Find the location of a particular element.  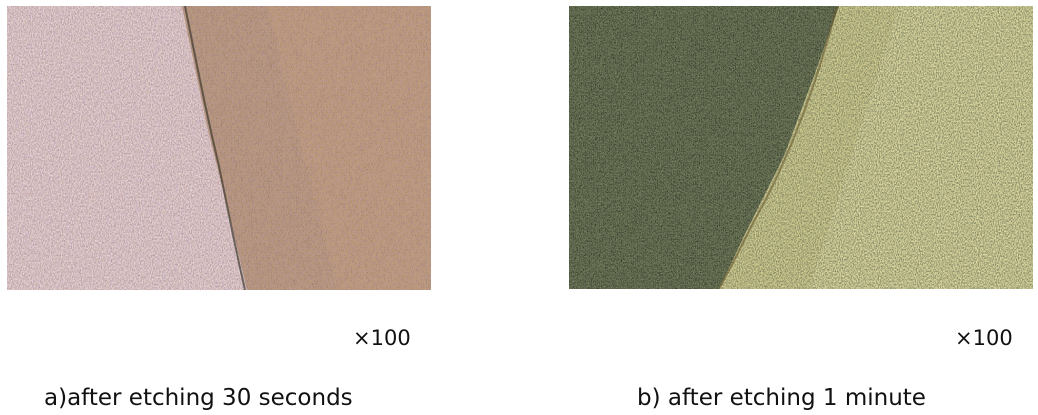

caption-b: b) after etching 1 minute is located at coordinates (781, 398).